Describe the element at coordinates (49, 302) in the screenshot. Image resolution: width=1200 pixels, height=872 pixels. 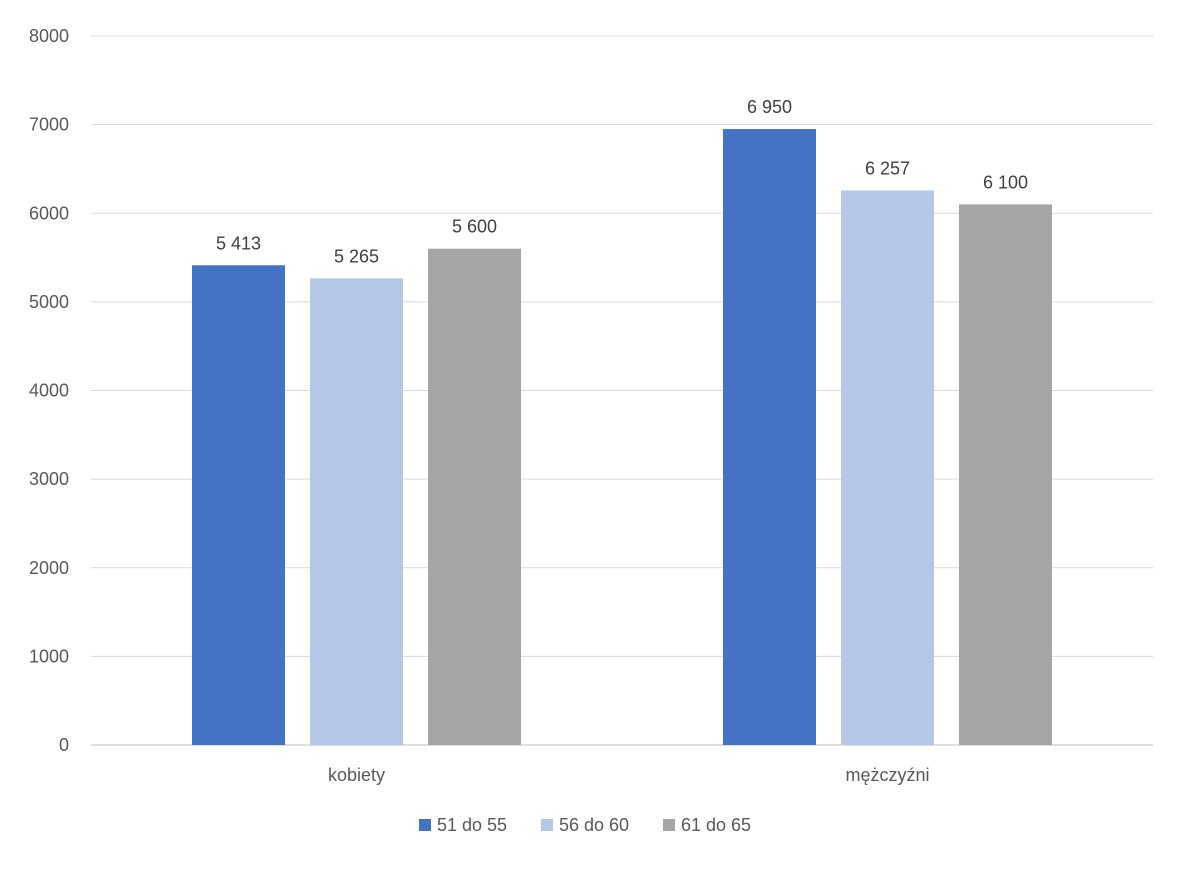
I see `y-tick-label: 5000` at that location.